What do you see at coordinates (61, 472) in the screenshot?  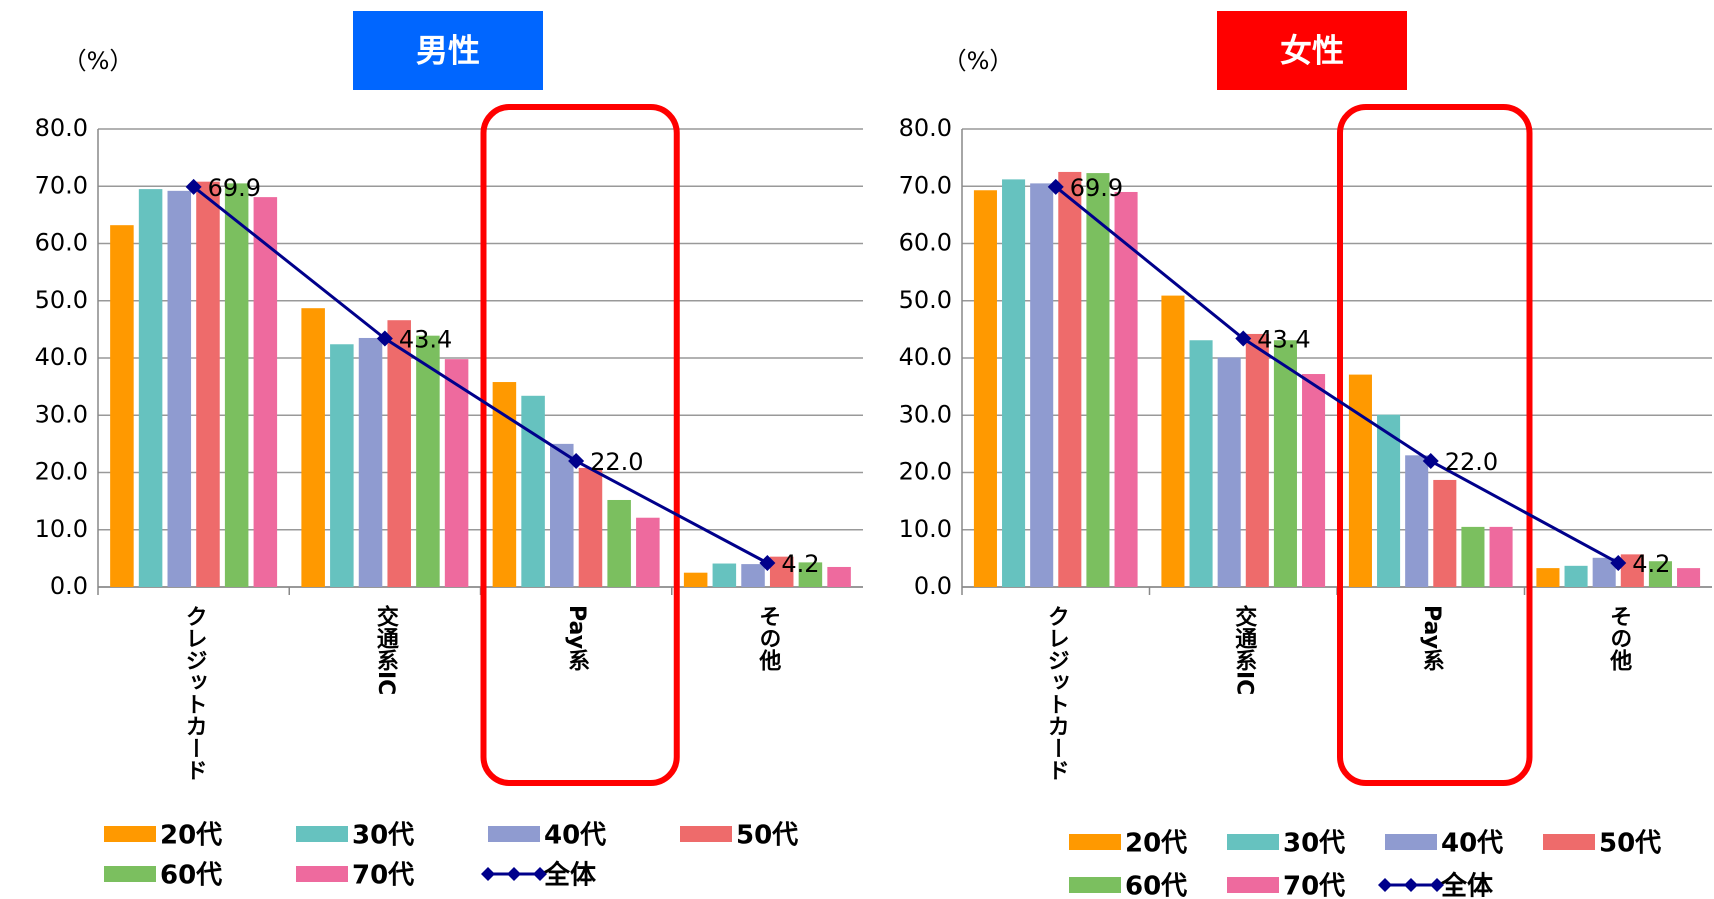 I see `y-tick-label: 20.0` at bounding box center [61, 472].